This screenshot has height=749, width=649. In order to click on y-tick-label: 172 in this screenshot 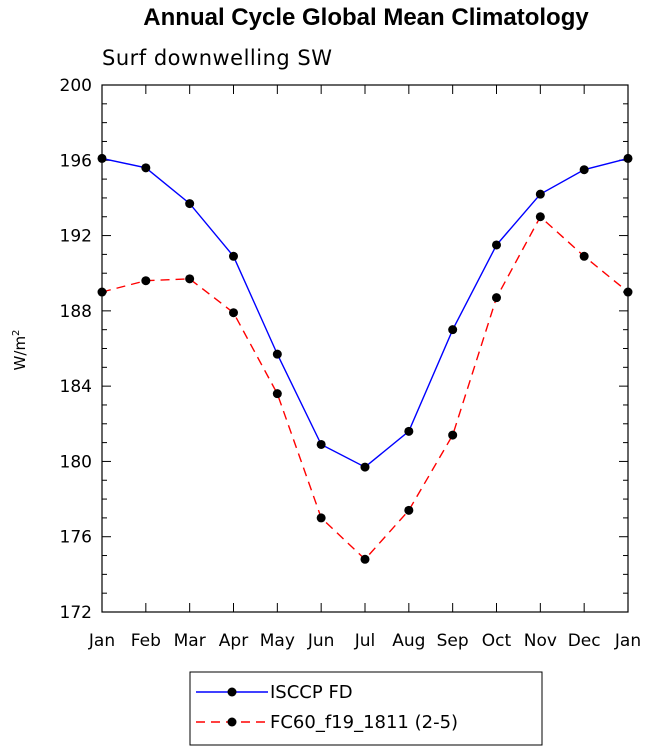, I will do `click(76, 613)`.